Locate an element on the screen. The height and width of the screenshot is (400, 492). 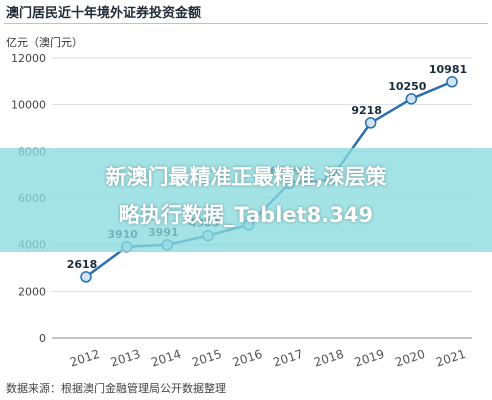
y-tick-label: 2000 is located at coordinates (32, 291).